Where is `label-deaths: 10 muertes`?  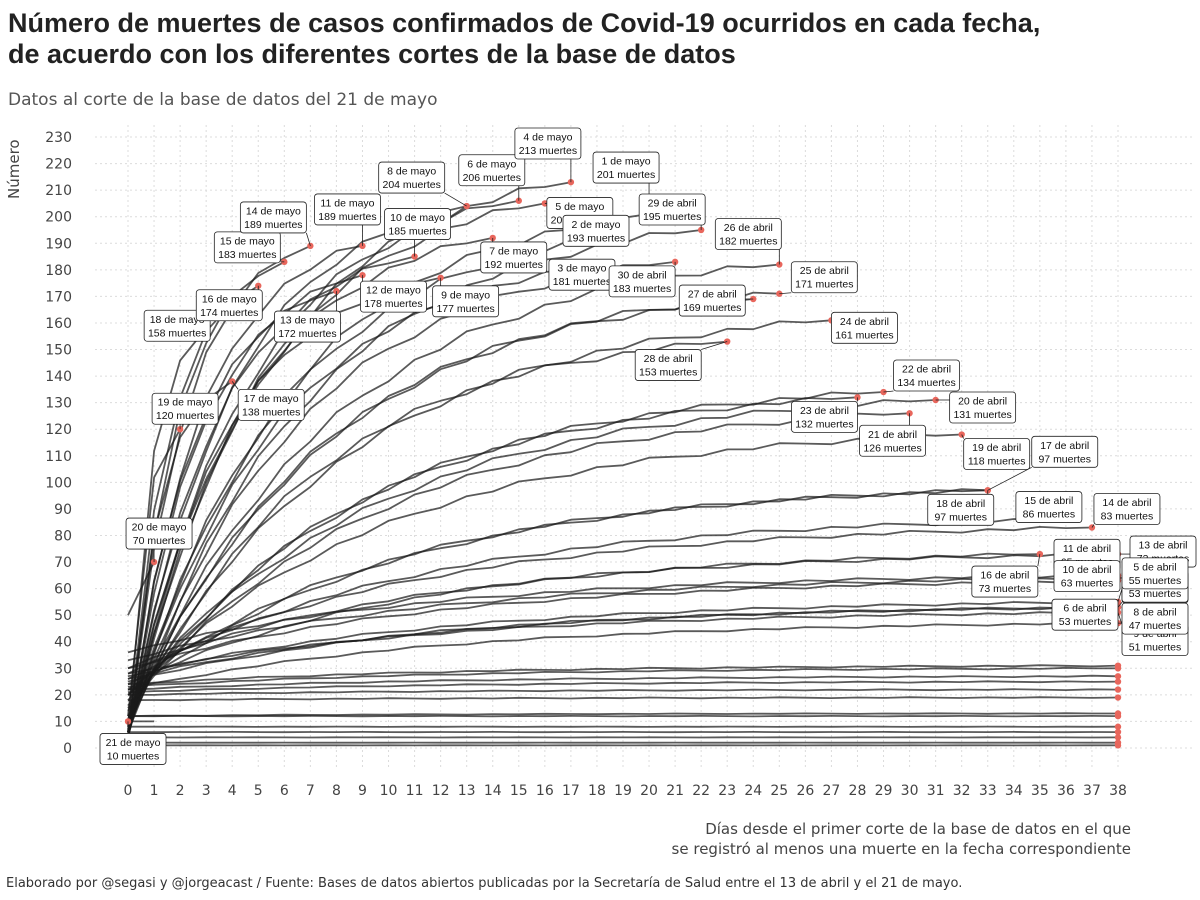 label-deaths: 10 muertes is located at coordinates (133, 756).